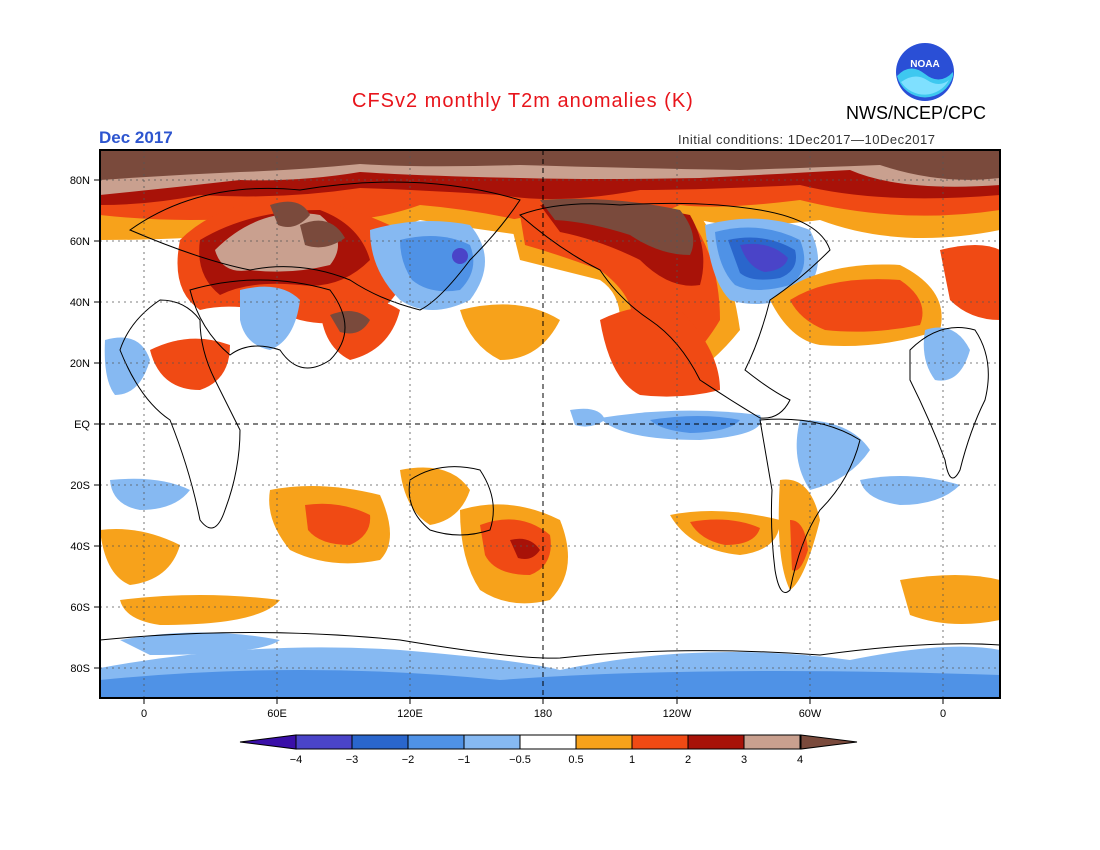 This screenshot has width=1100, height=850. What do you see at coordinates (916, 113) in the screenshot?
I see `organization-label: NWS/NCEP/CPC` at bounding box center [916, 113].